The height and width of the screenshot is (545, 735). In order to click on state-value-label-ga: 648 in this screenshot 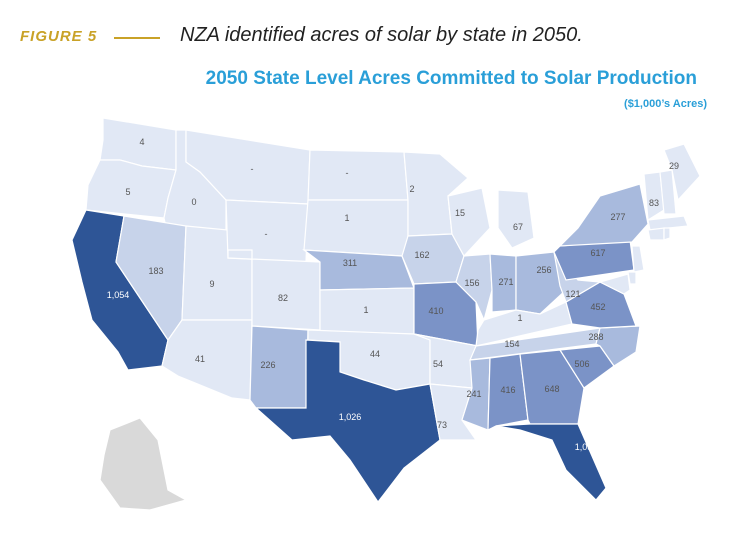, I will do `click(551, 389)`.